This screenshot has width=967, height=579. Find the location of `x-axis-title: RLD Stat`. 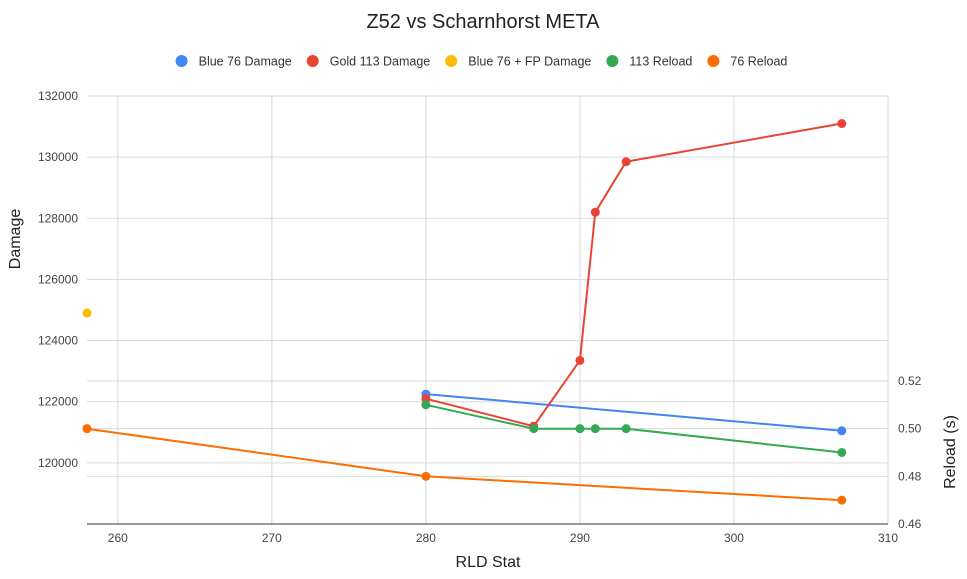

x-axis-title: RLD Stat is located at coordinates (488, 562).